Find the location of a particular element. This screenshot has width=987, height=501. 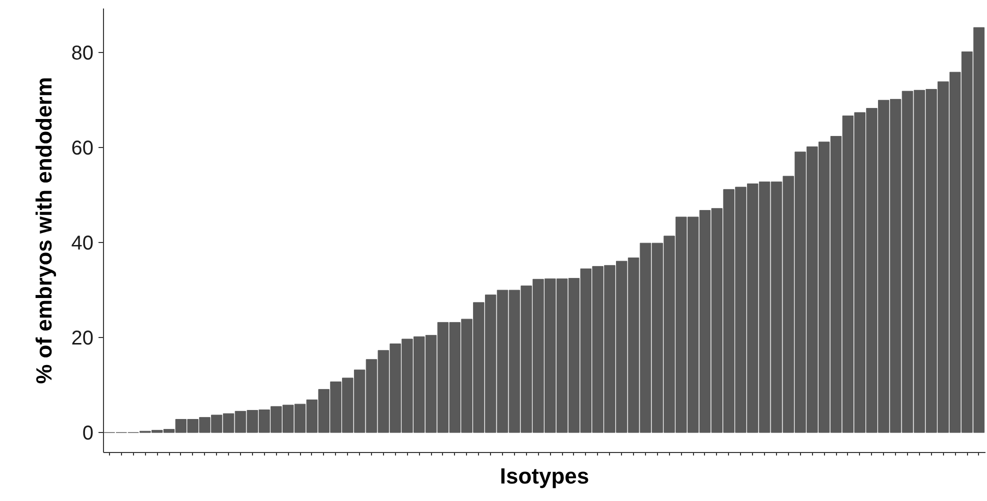

x-axis-title: Isotypes is located at coordinates (545, 476).